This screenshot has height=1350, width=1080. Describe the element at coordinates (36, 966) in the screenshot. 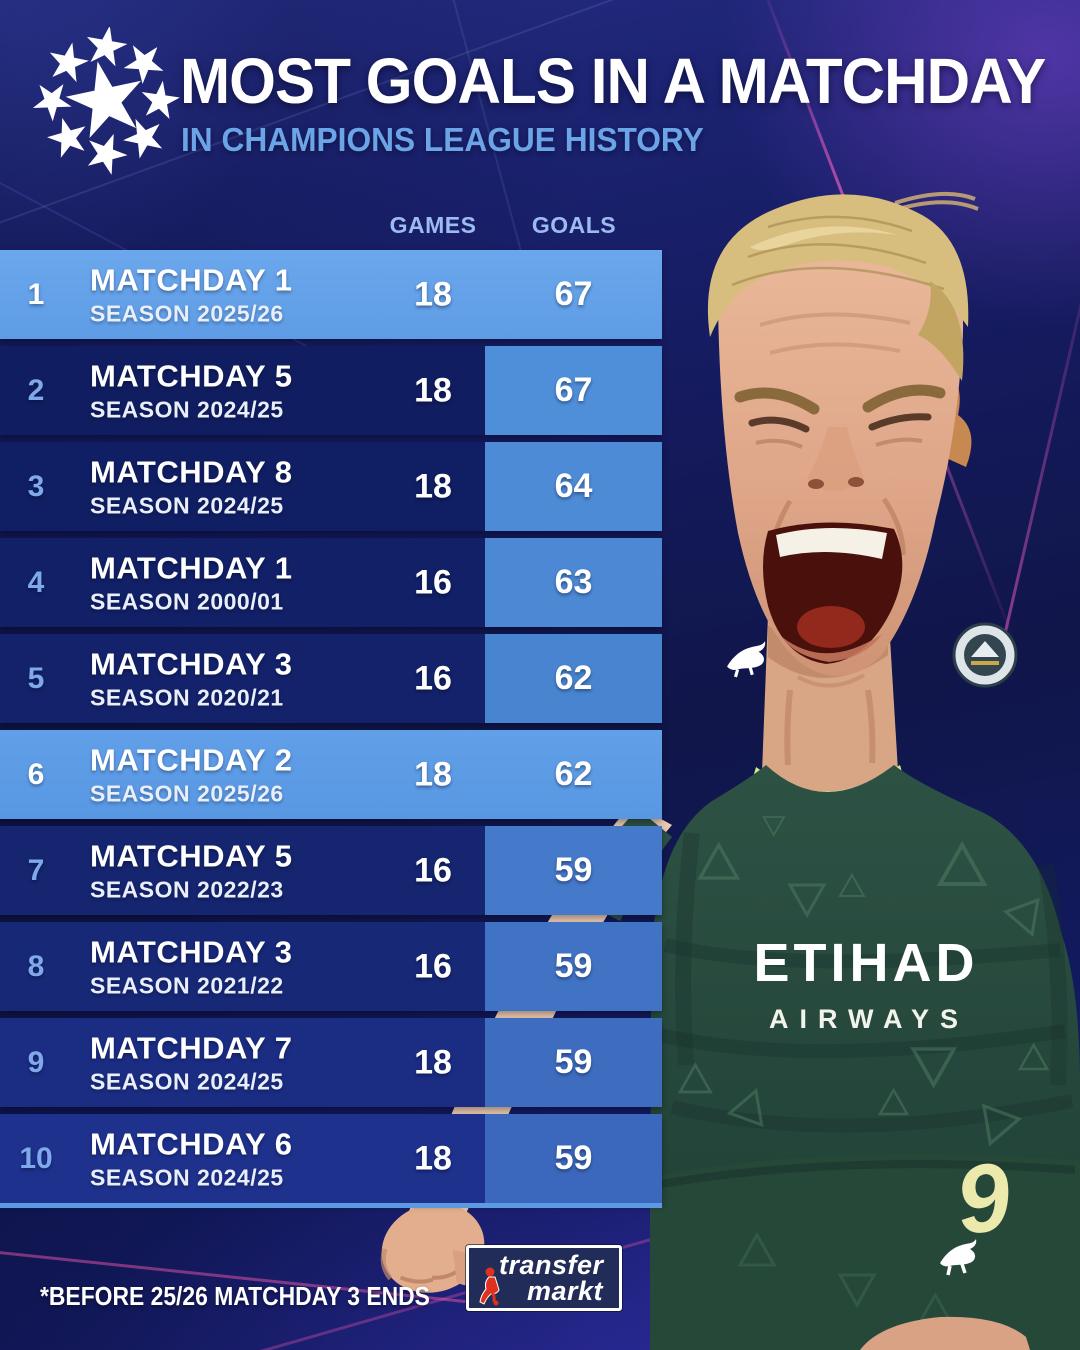

I see `rank: 8` at that location.